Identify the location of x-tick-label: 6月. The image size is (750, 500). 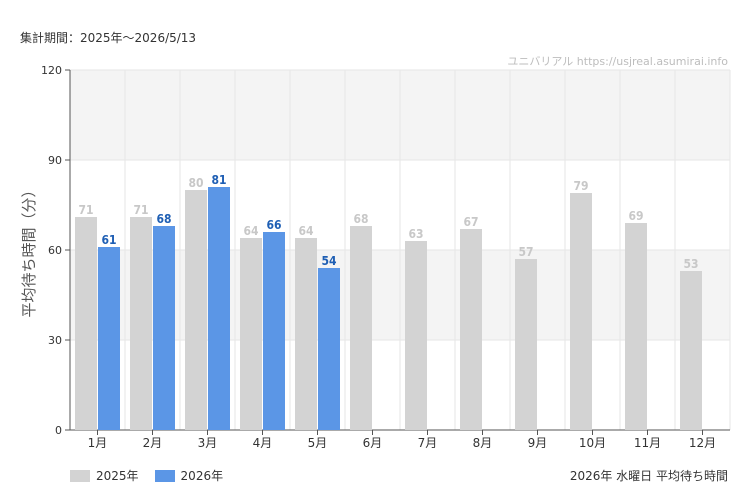
(373, 443).